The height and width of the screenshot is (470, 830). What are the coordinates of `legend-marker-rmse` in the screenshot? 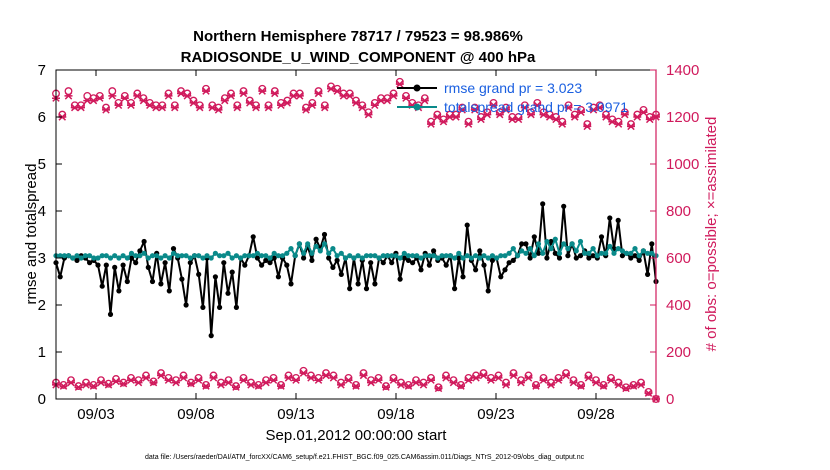 It's located at (417, 88).